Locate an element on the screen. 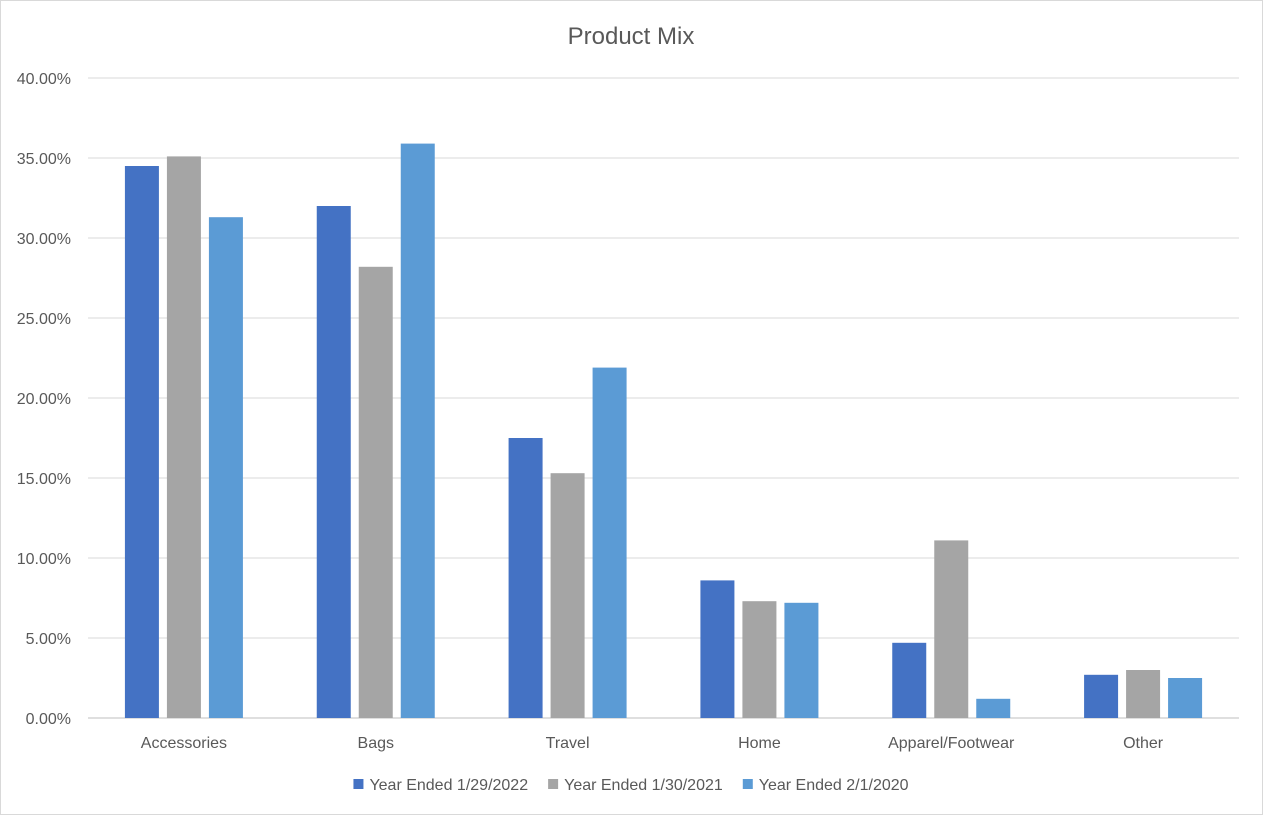 The width and height of the screenshot is (1263, 815). y-tick-label: 35.00% is located at coordinates (44, 159).